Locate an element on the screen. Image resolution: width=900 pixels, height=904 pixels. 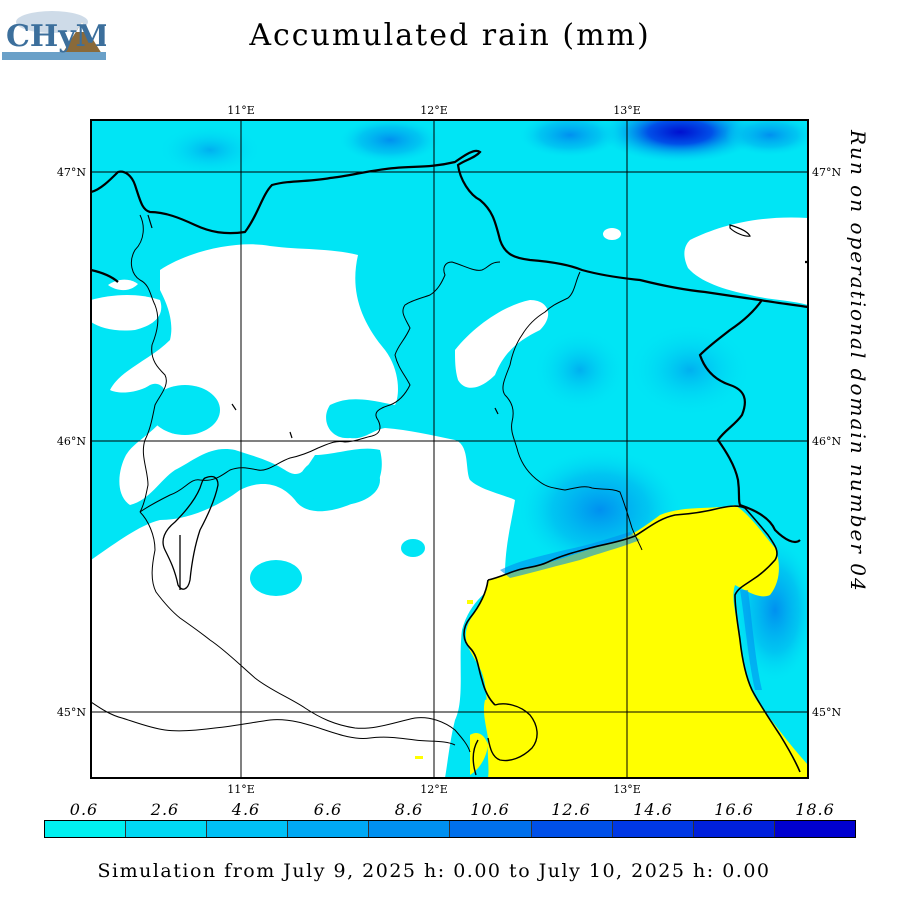
lon-tick-bottom-3: 13°E is located at coordinates (627, 789).